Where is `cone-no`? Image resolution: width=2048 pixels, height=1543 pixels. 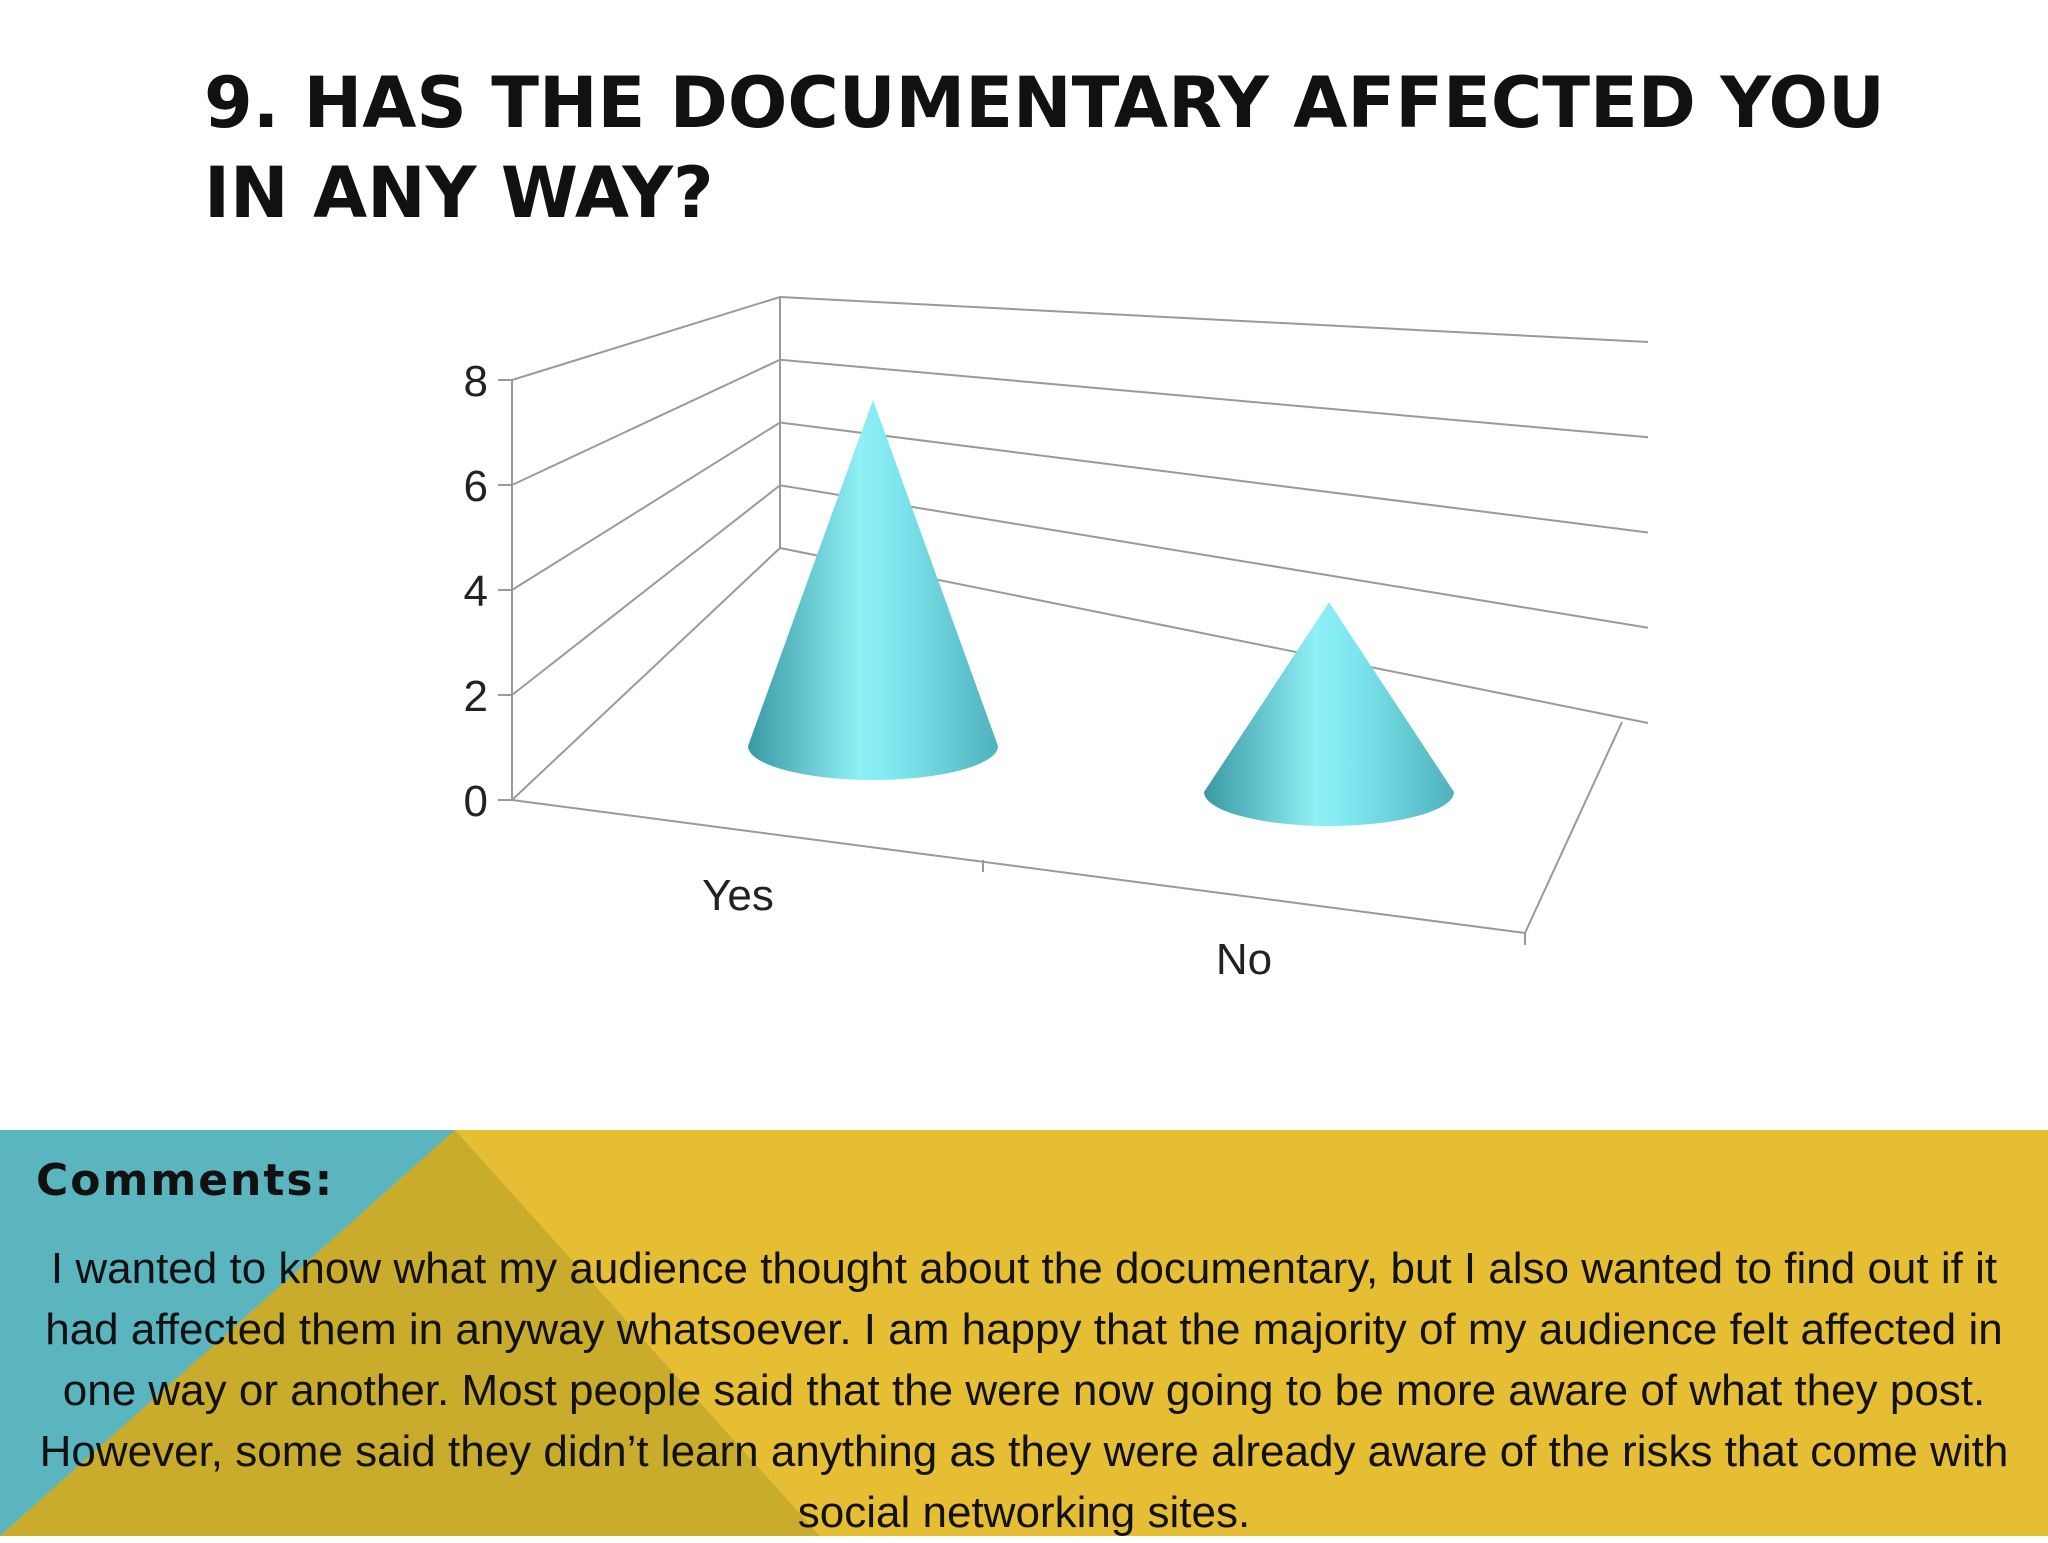 cone-no is located at coordinates (1329, 714).